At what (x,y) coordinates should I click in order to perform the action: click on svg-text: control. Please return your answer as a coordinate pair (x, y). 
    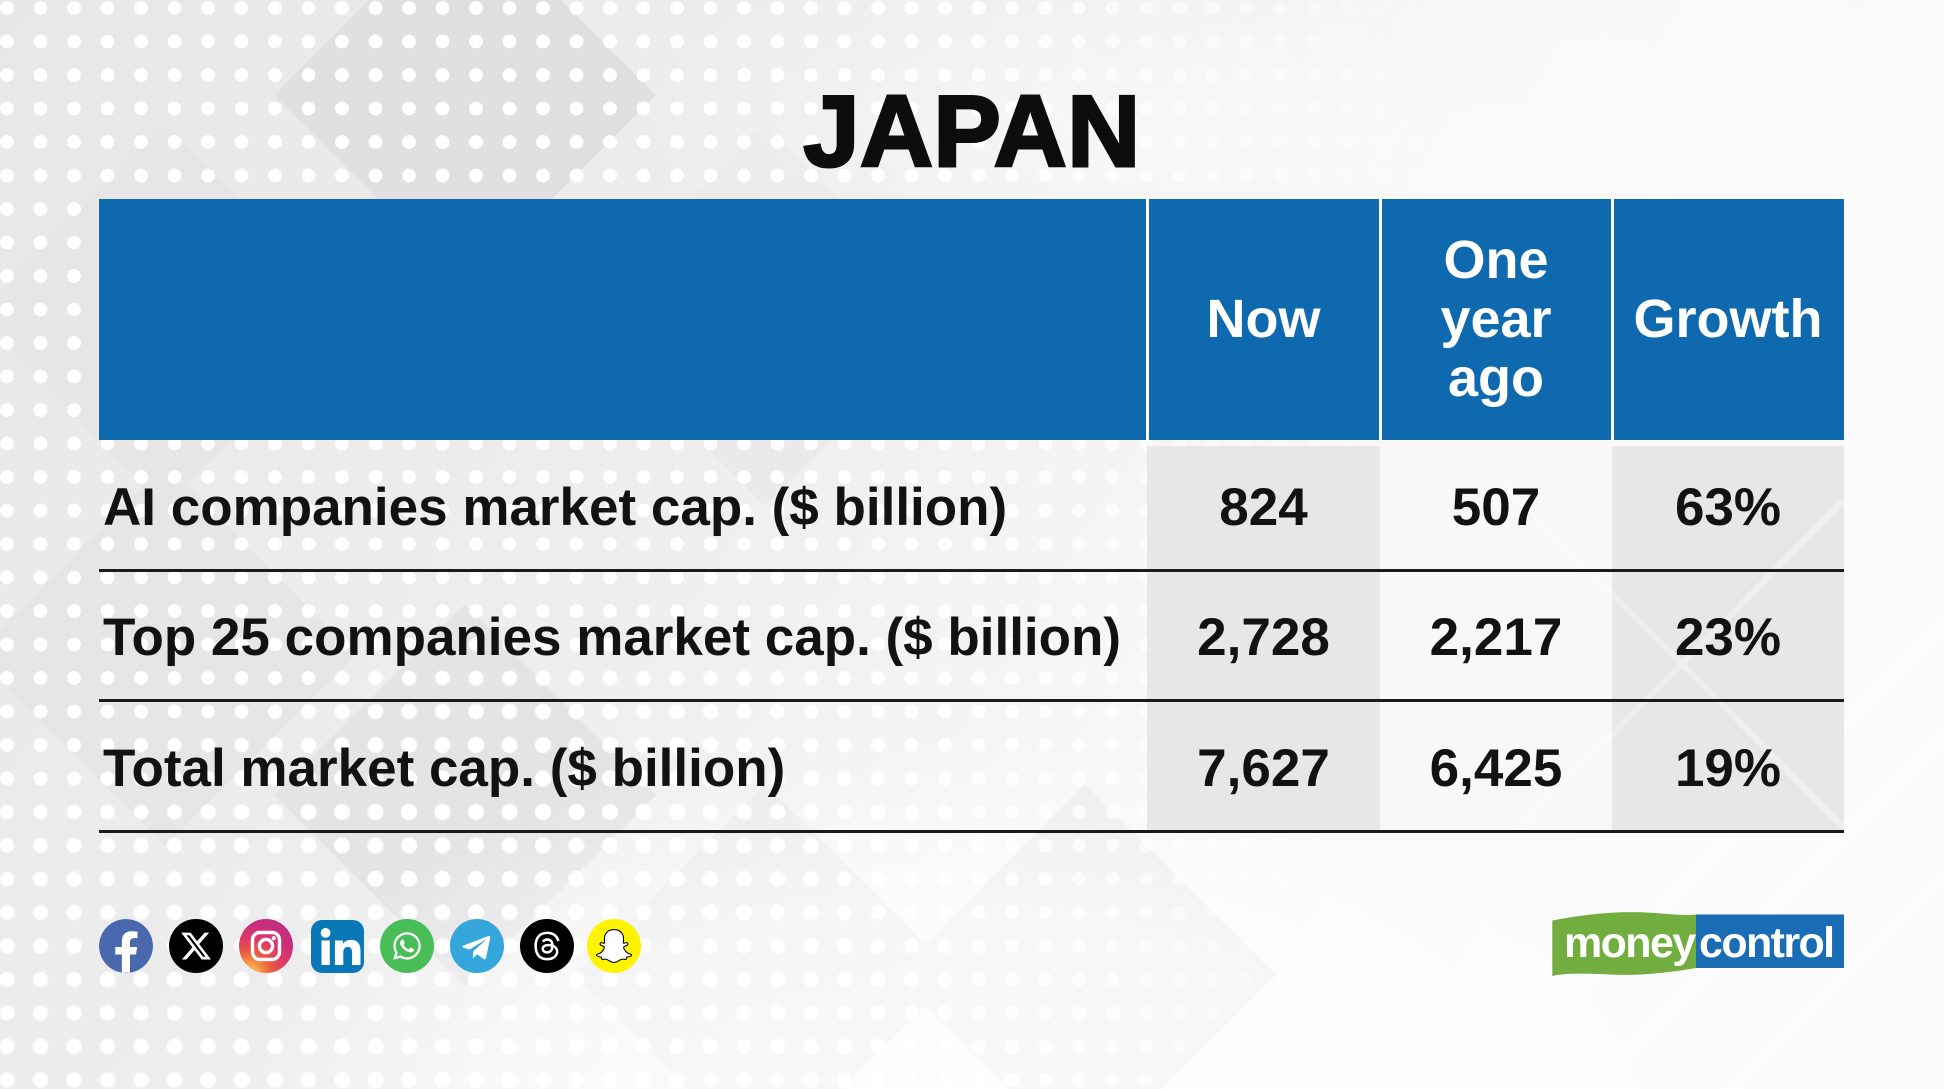
    Looking at the image, I should click on (1766, 943).